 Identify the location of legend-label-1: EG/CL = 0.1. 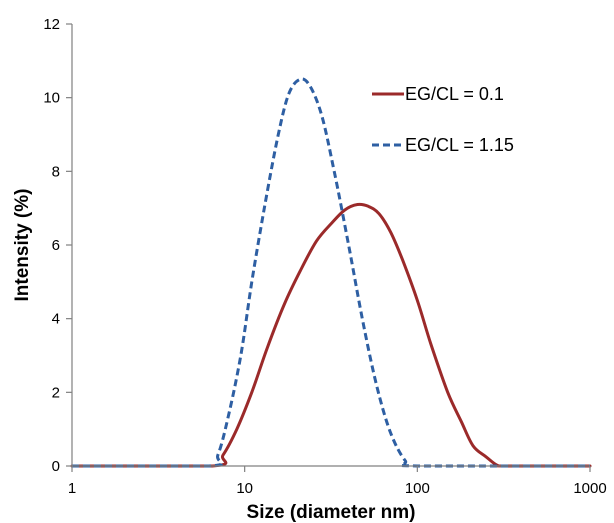
(454, 94).